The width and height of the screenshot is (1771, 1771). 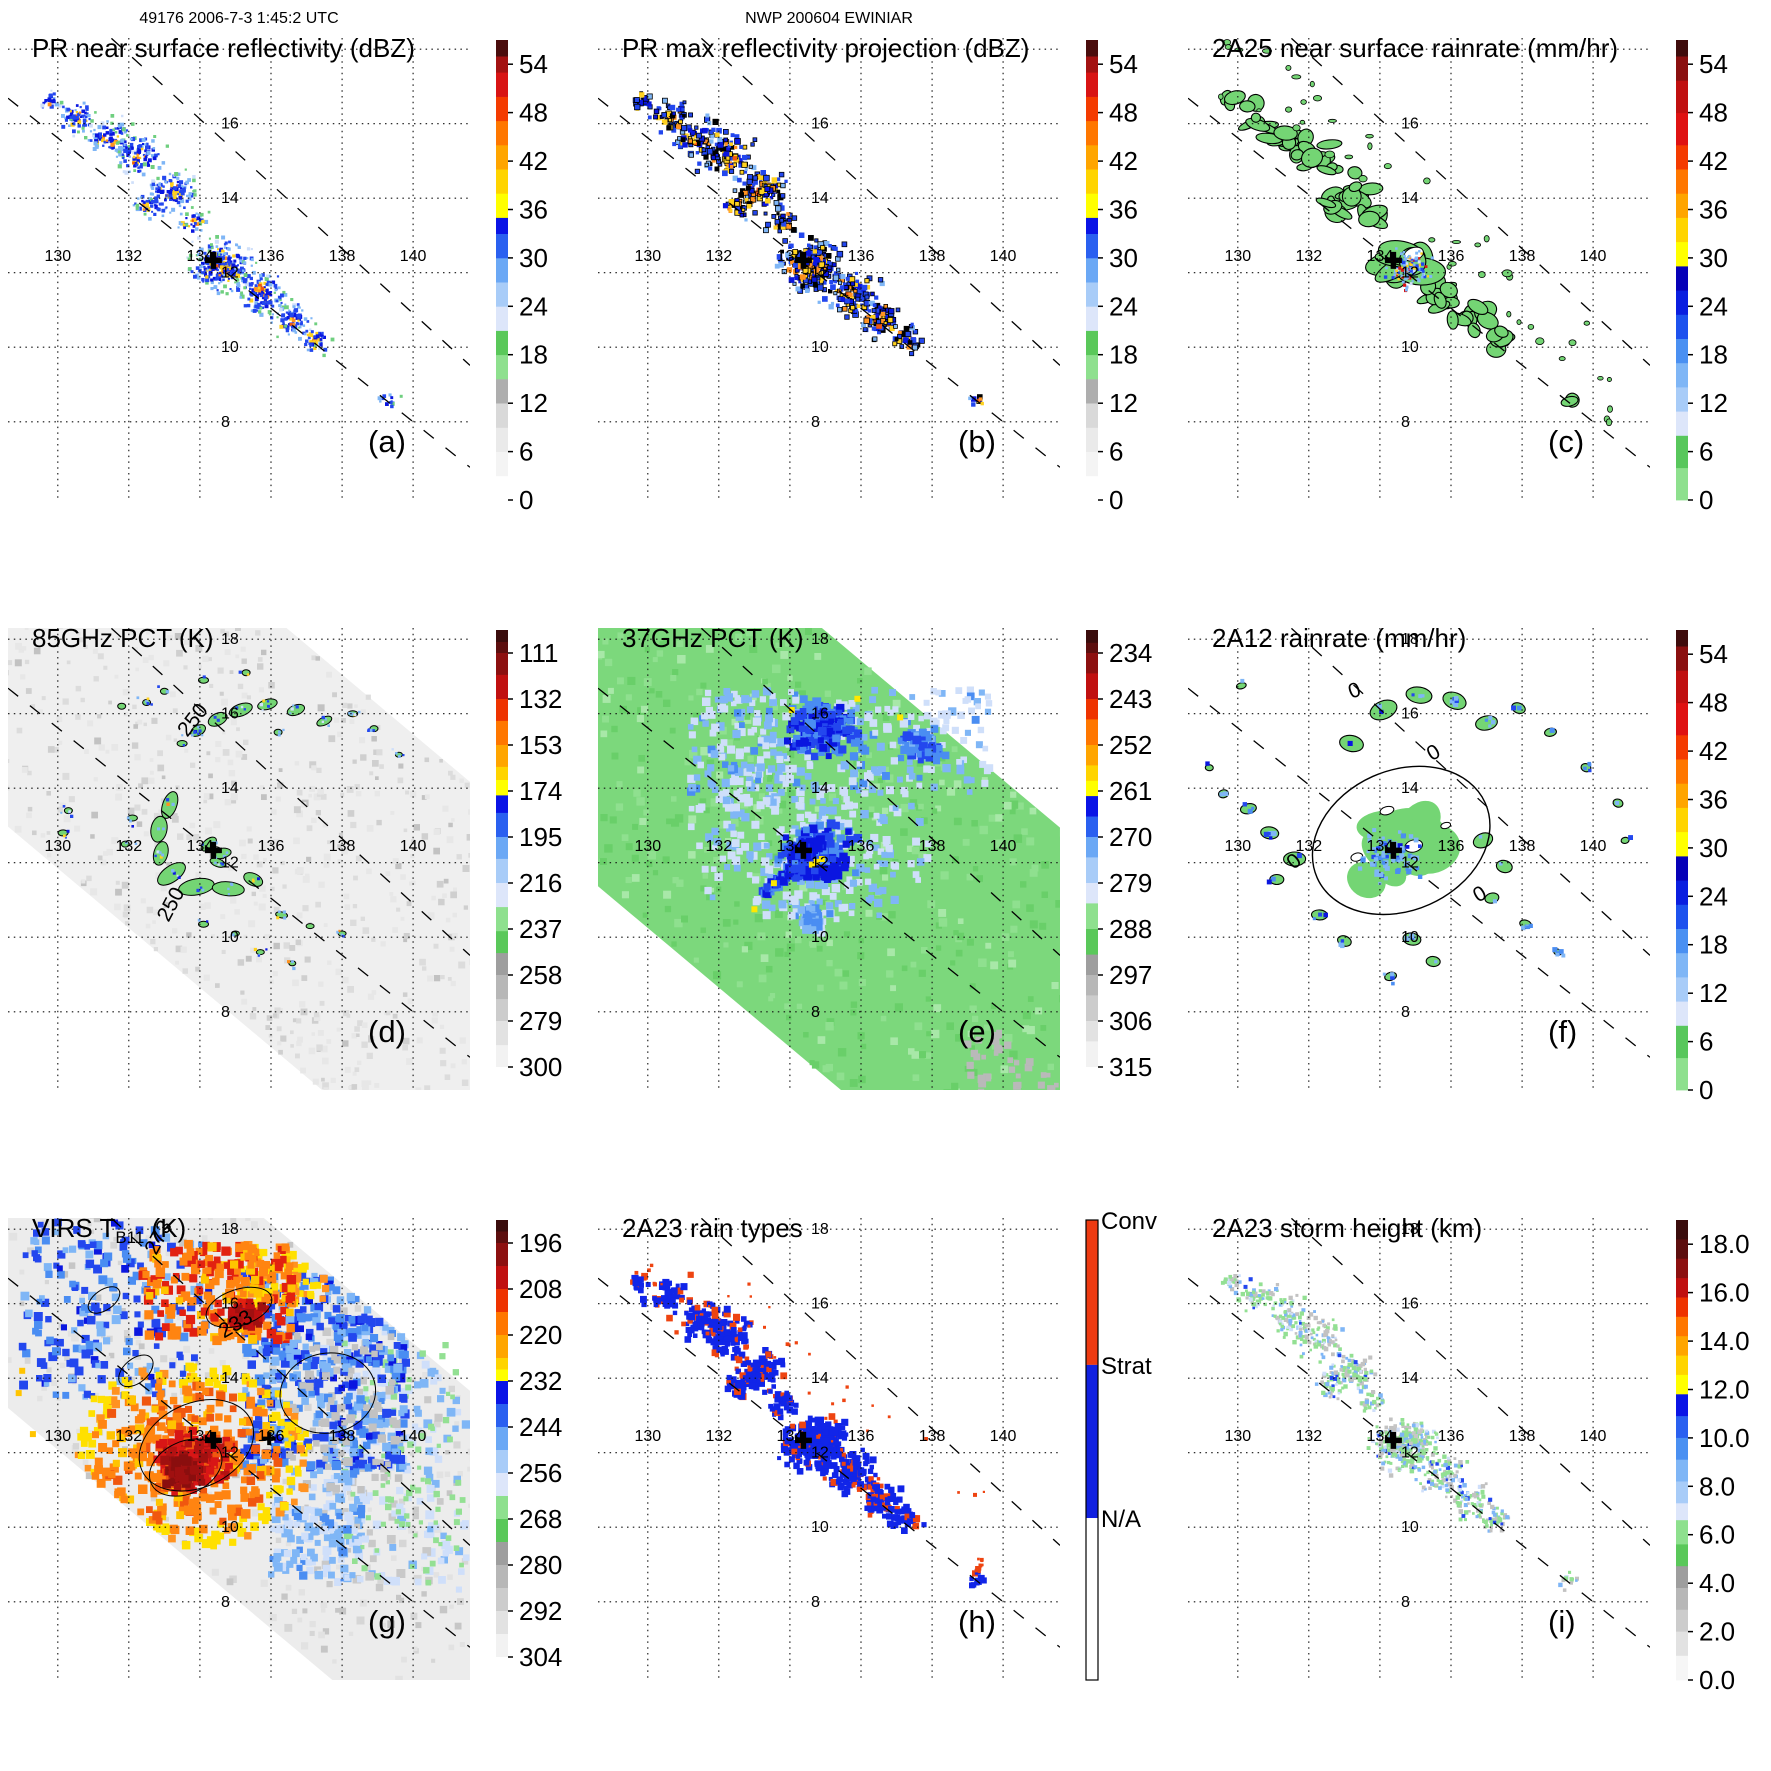 I want to click on svg-text: 237, so click(x=540, y=929).